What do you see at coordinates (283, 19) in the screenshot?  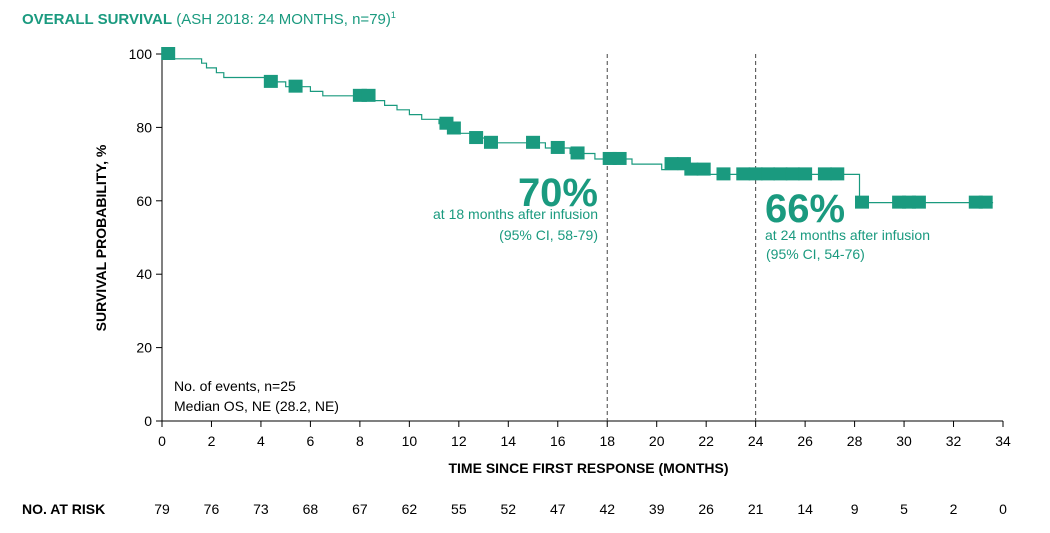 I see `chart-title-rest: (ASH 2018: 24 MONTHS, n=79)` at bounding box center [283, 19].